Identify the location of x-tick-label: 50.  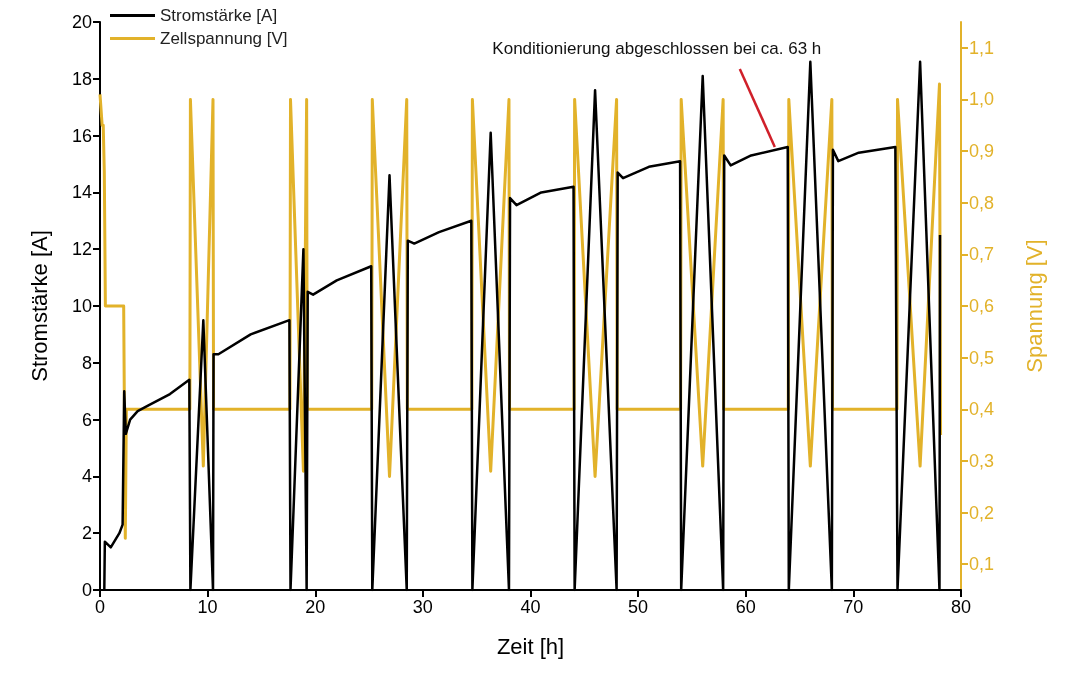
(638, 607).